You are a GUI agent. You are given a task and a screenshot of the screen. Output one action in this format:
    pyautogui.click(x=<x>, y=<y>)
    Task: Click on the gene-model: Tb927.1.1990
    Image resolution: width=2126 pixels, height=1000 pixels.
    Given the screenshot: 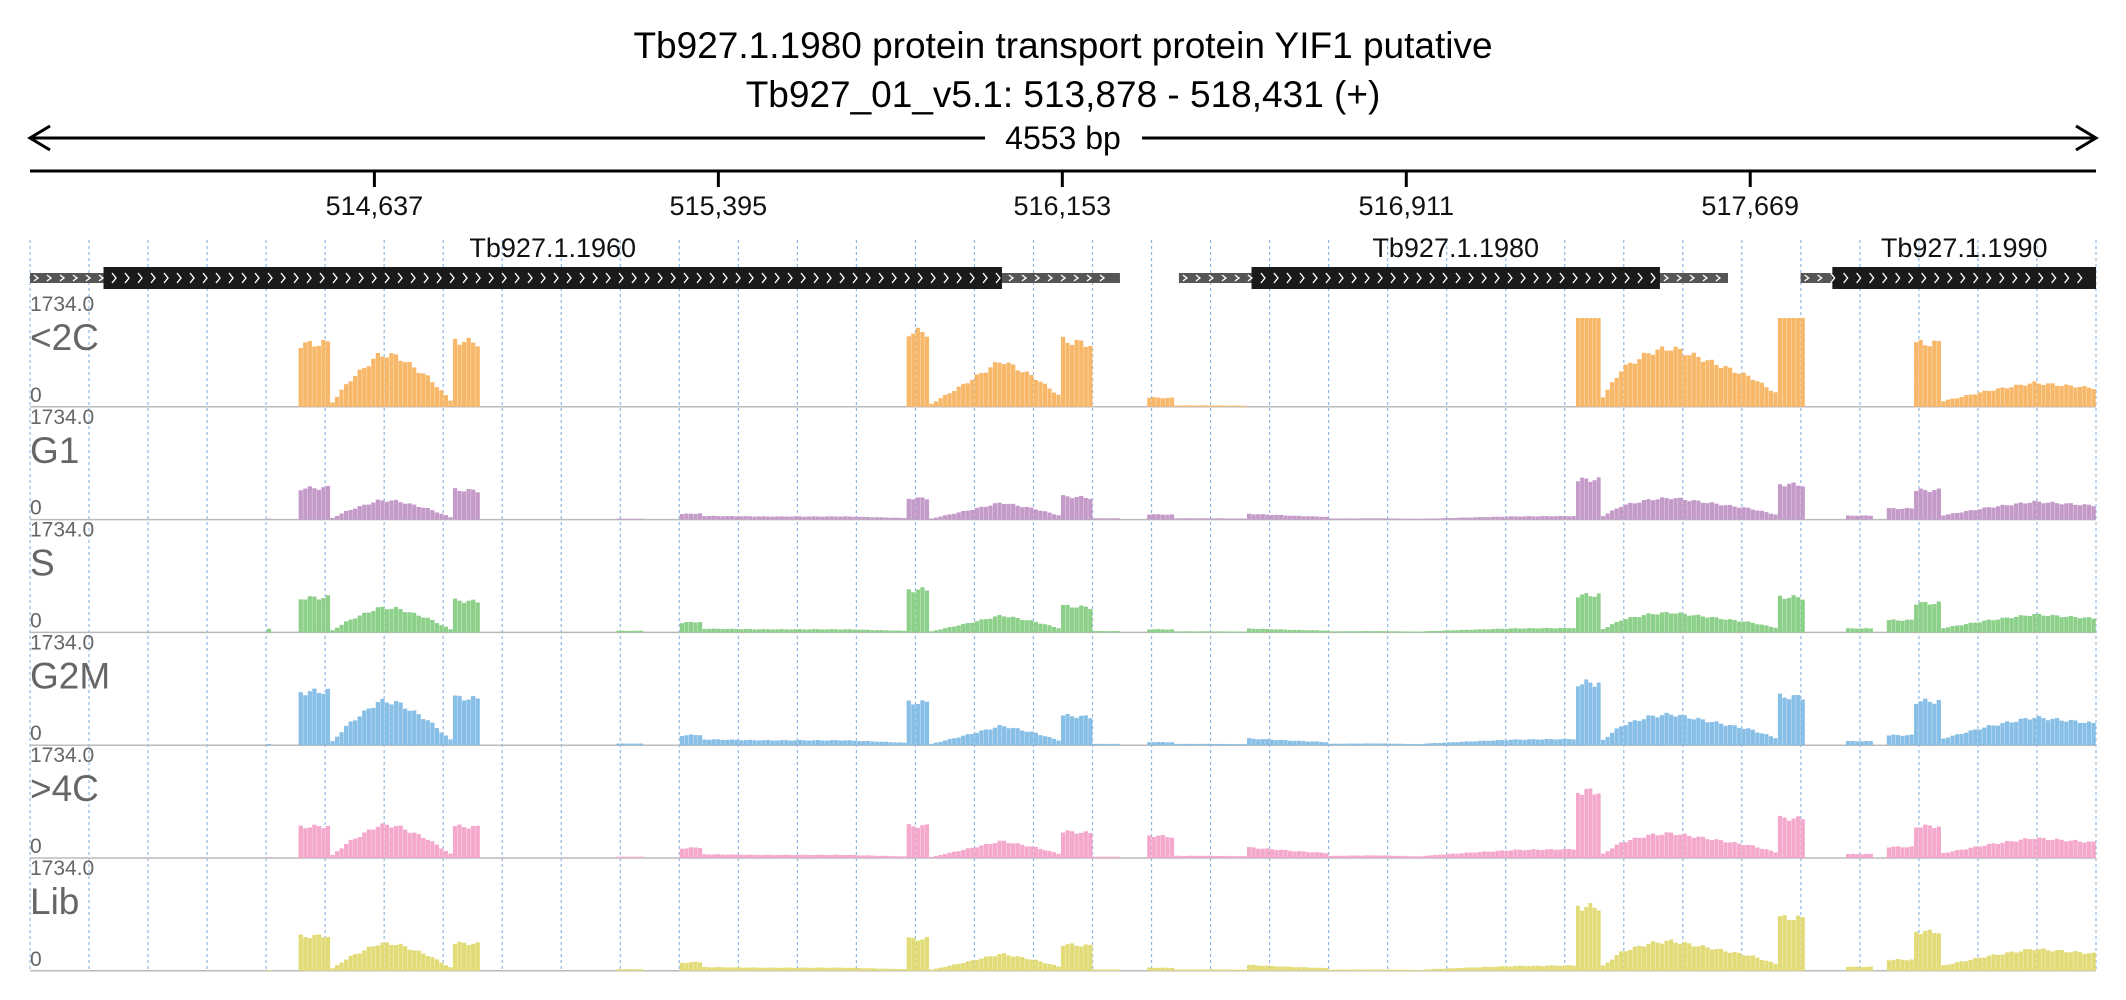 What is the action you would take?
    pyautogui.click(x=1948, y=261)
    